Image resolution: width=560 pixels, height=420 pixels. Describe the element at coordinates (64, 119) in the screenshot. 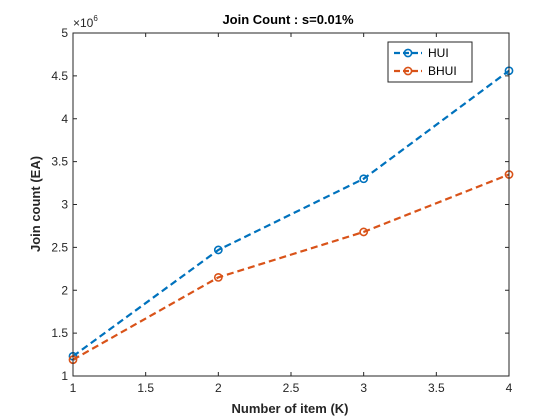

I see `y-tick-label: 4` at that location.